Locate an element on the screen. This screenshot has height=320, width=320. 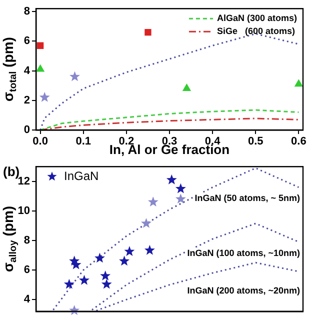
y-tick-label: 12 is located at coordinates (24, 181).